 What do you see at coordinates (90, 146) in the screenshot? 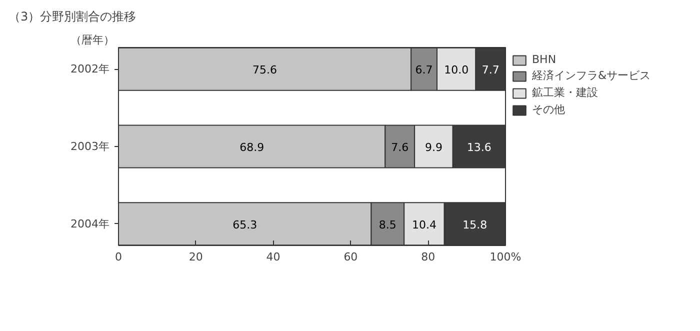
I see `y-tick-label: 2003年` at bounding box center [90, 146].